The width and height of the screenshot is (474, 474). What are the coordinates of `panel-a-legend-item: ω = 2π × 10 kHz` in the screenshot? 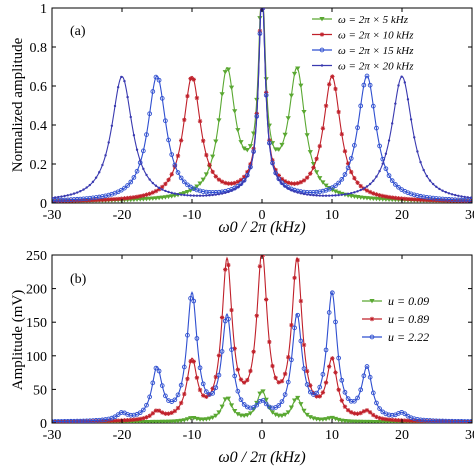 It's located at (363, 36).